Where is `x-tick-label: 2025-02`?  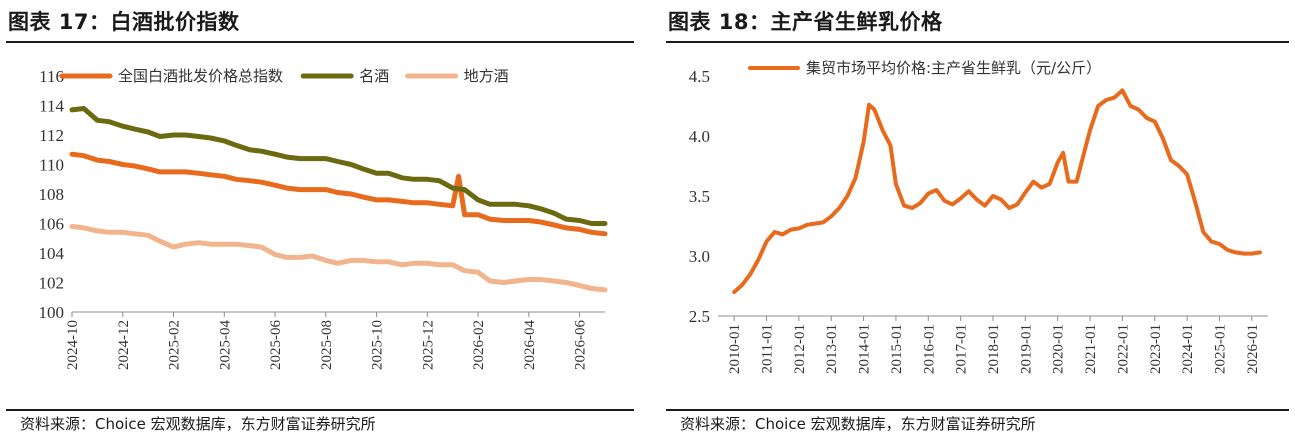
x-tick-label: 2025-02 is located at coordinates (175, 345).